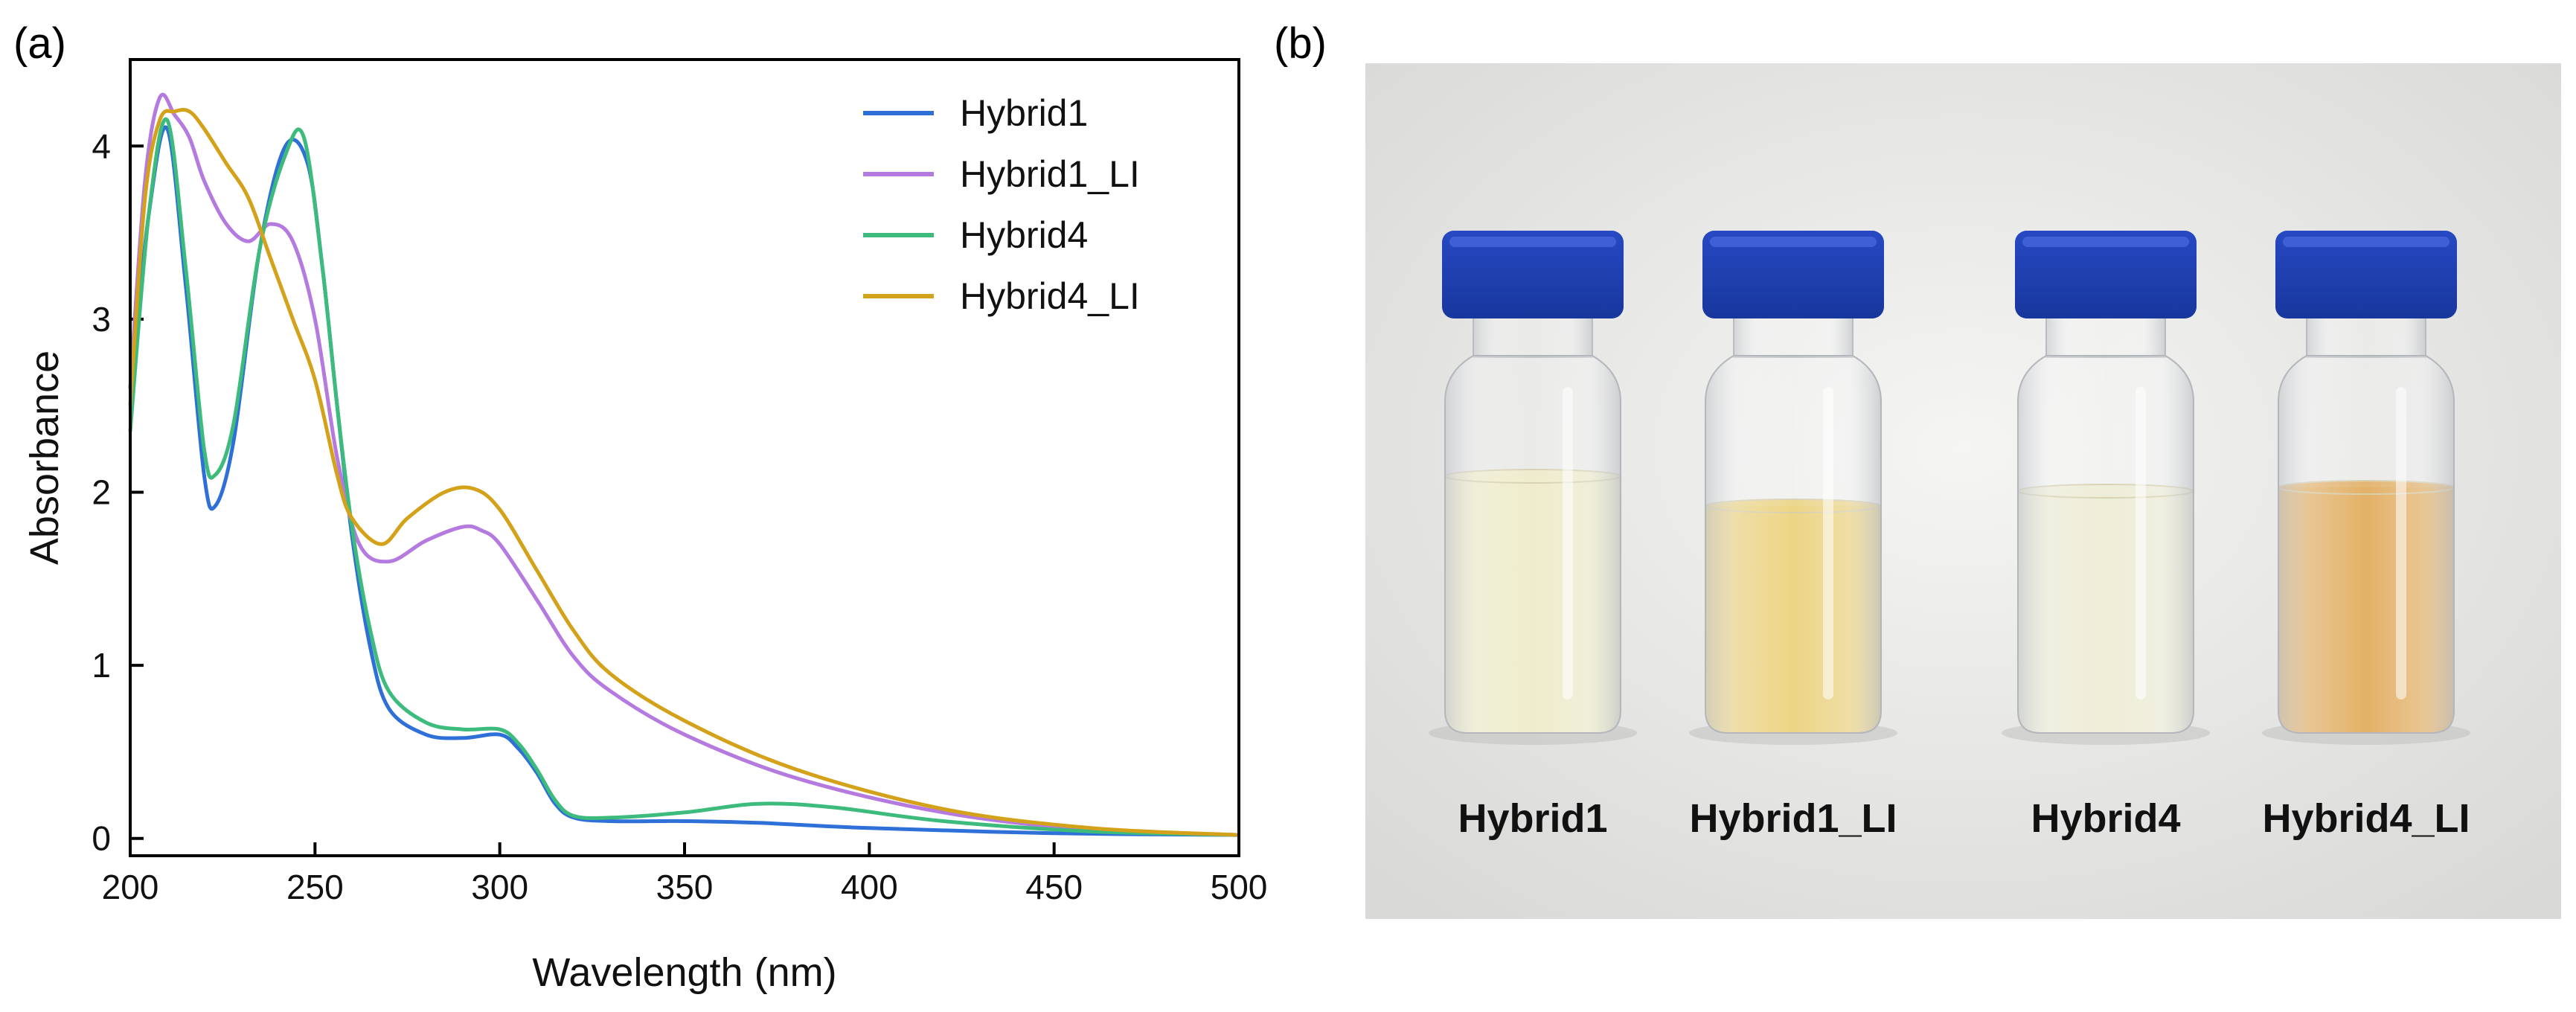  Describe the element at coordinates (102, 492) in the screenshot. I see `y-tick-label: 2` at that location.